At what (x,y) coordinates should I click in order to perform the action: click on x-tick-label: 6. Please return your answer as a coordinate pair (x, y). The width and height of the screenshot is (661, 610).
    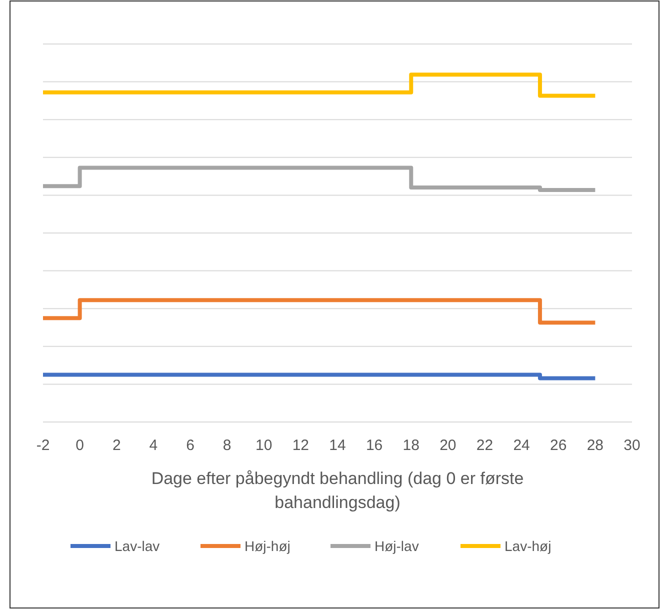
    Looking at the image, I should click on (190, 445).